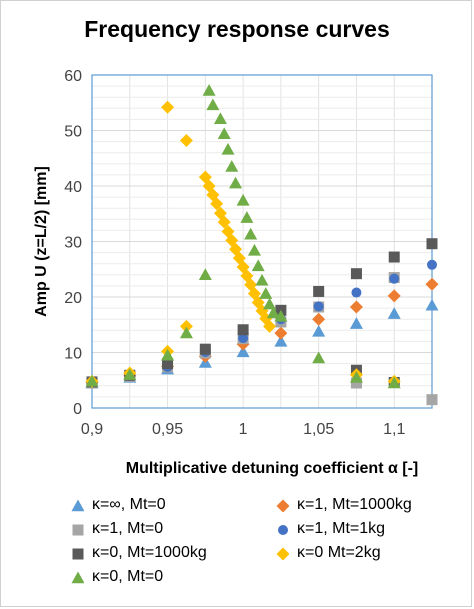 This screenshot has width=474, height=609. Describe the element at coordinates (92, 429) in the screenshot. I see `x-tick-label: 0,9` at that location.